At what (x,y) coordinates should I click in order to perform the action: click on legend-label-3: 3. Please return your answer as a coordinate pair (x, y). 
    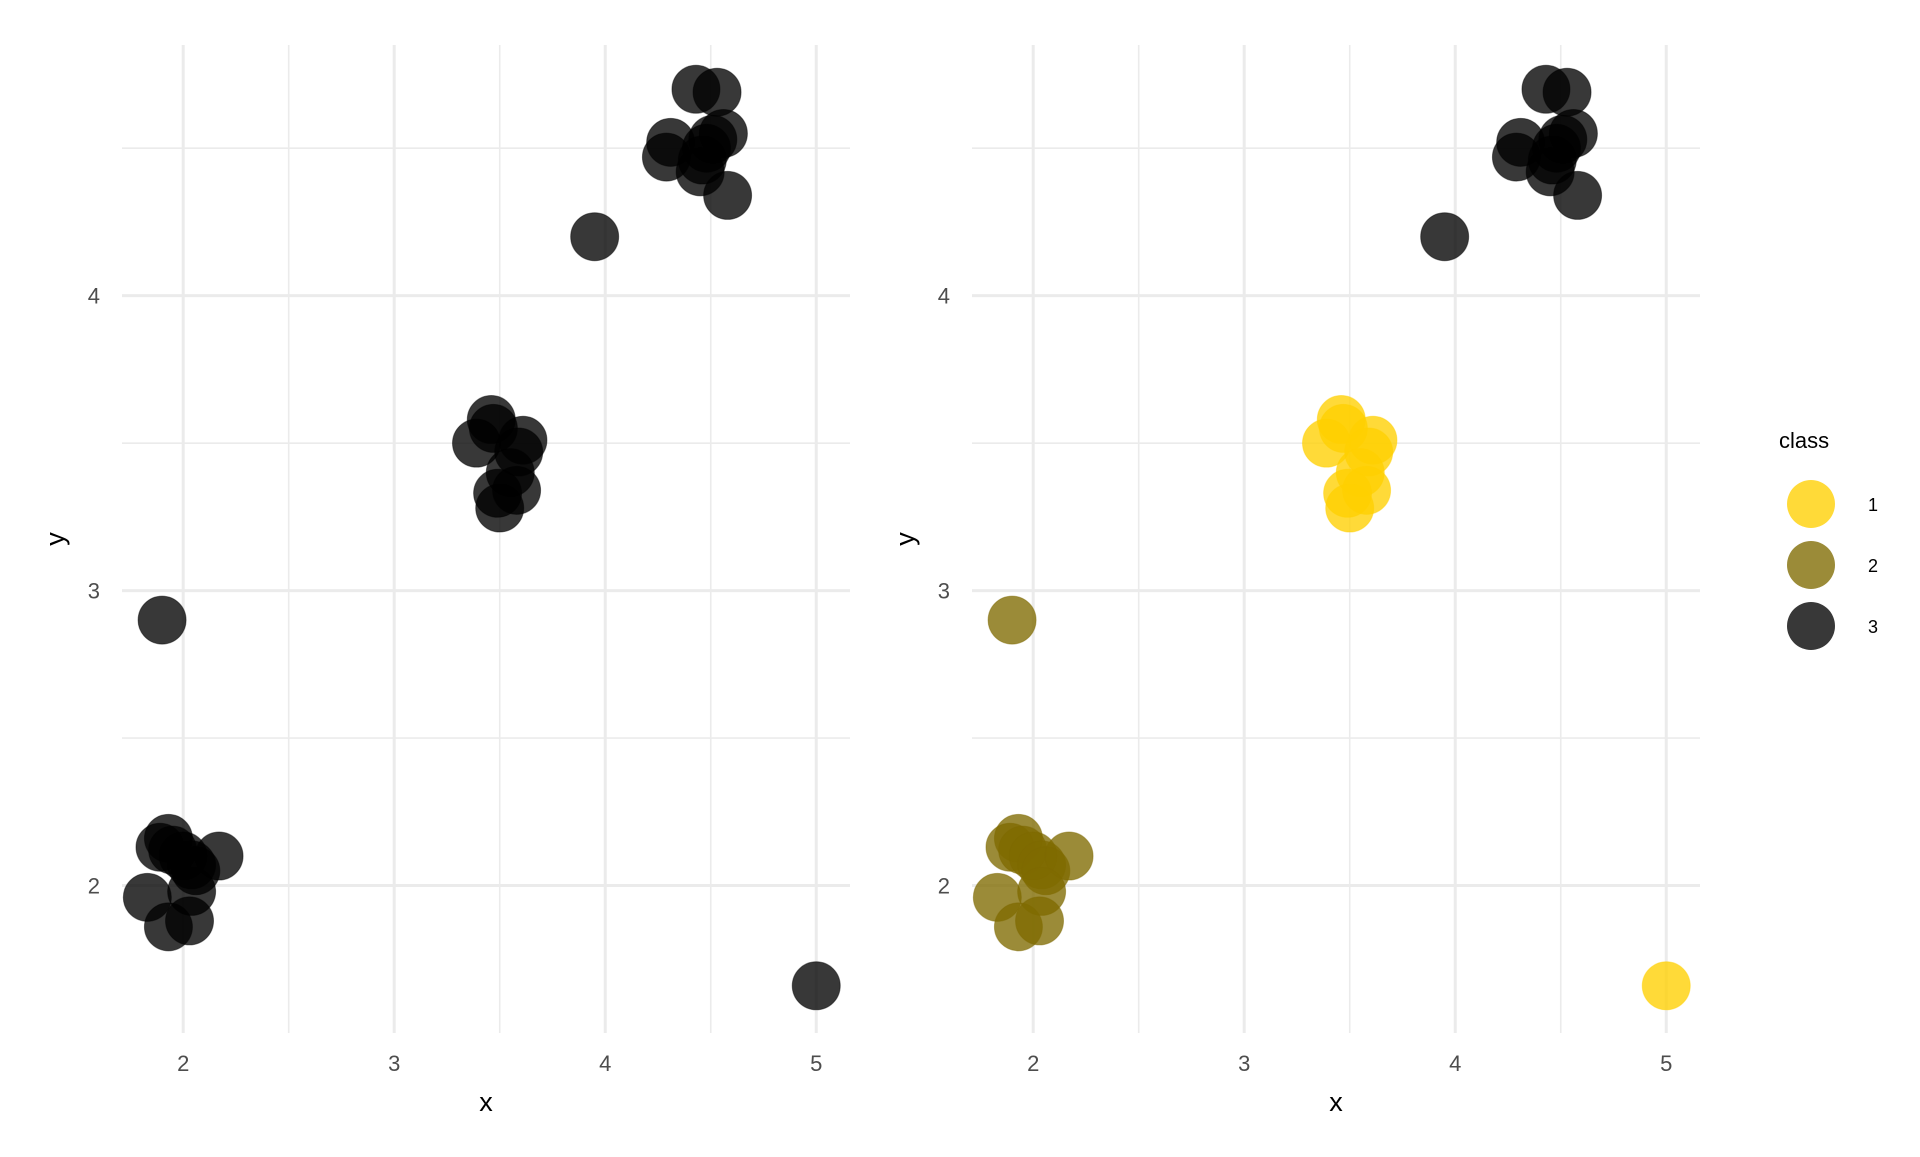
    Looking at the image, I should click on (1873, 627).